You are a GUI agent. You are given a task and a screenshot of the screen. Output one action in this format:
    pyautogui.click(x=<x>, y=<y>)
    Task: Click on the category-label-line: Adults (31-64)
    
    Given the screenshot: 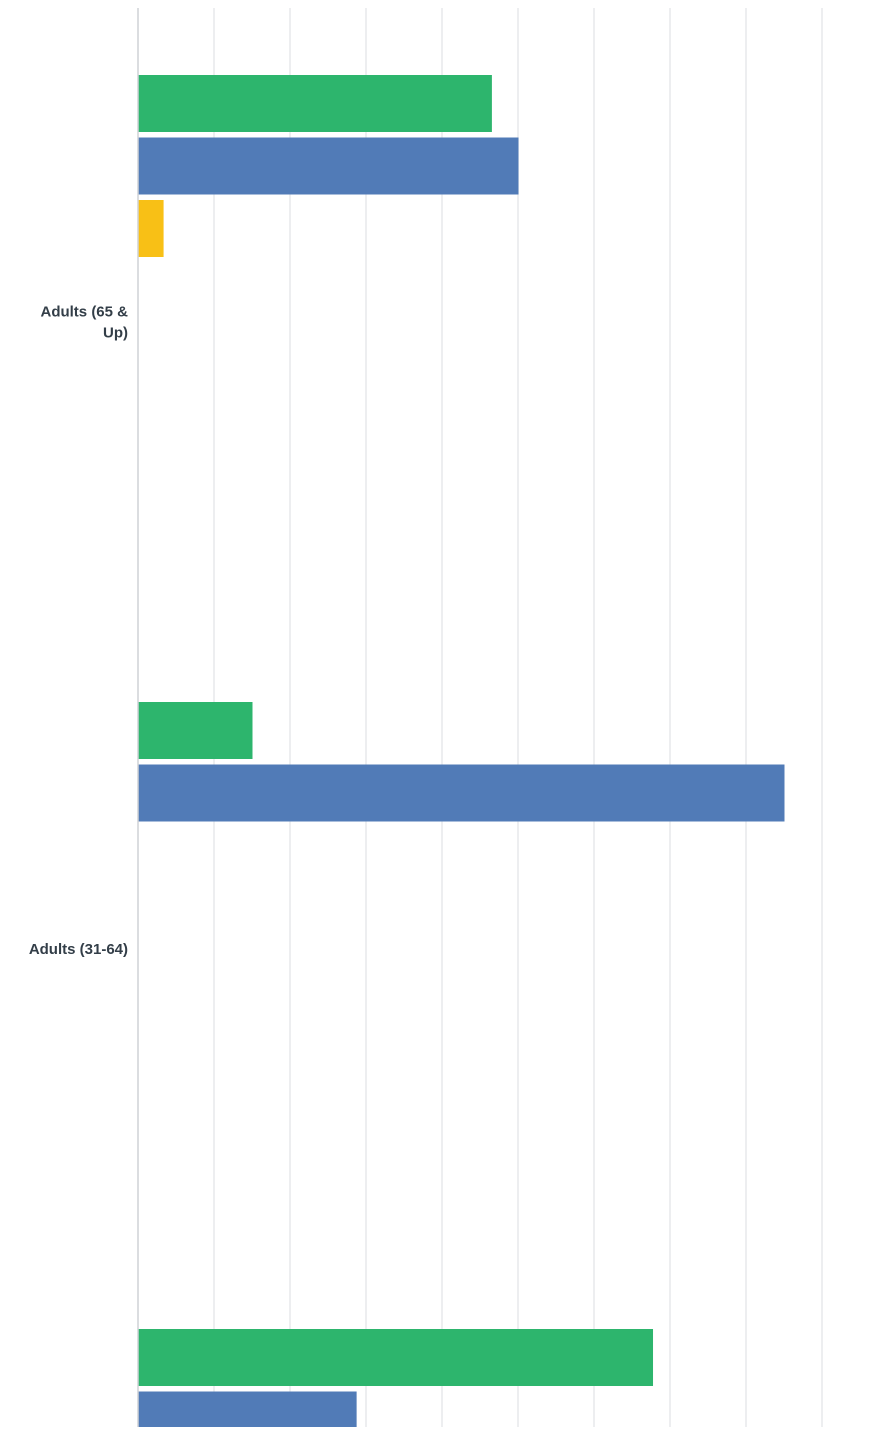 What is the action you would take?
    pyautogui.click(x=78, y=949)
    